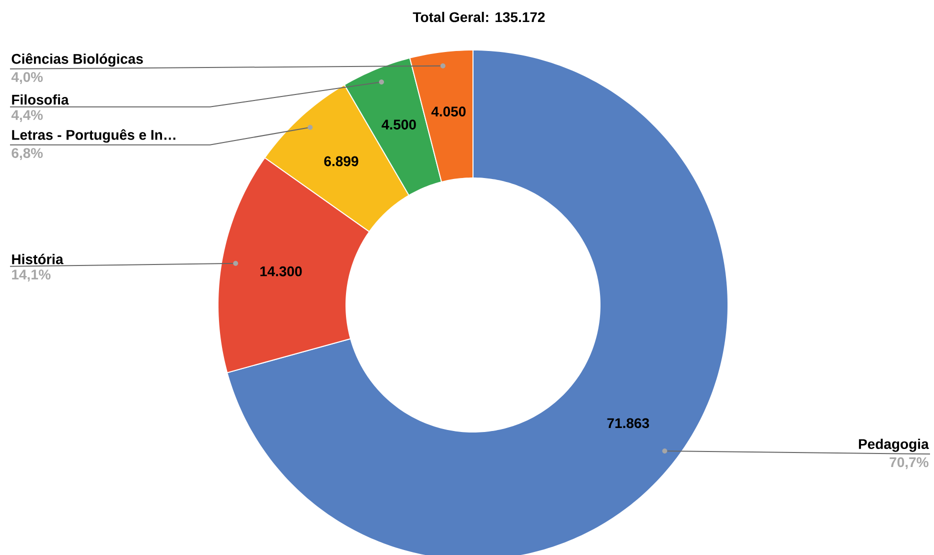  What do you see at coordinates (38, 259) in the screenshot?
I see `slice-label: História` at bounding box center [38, 259].